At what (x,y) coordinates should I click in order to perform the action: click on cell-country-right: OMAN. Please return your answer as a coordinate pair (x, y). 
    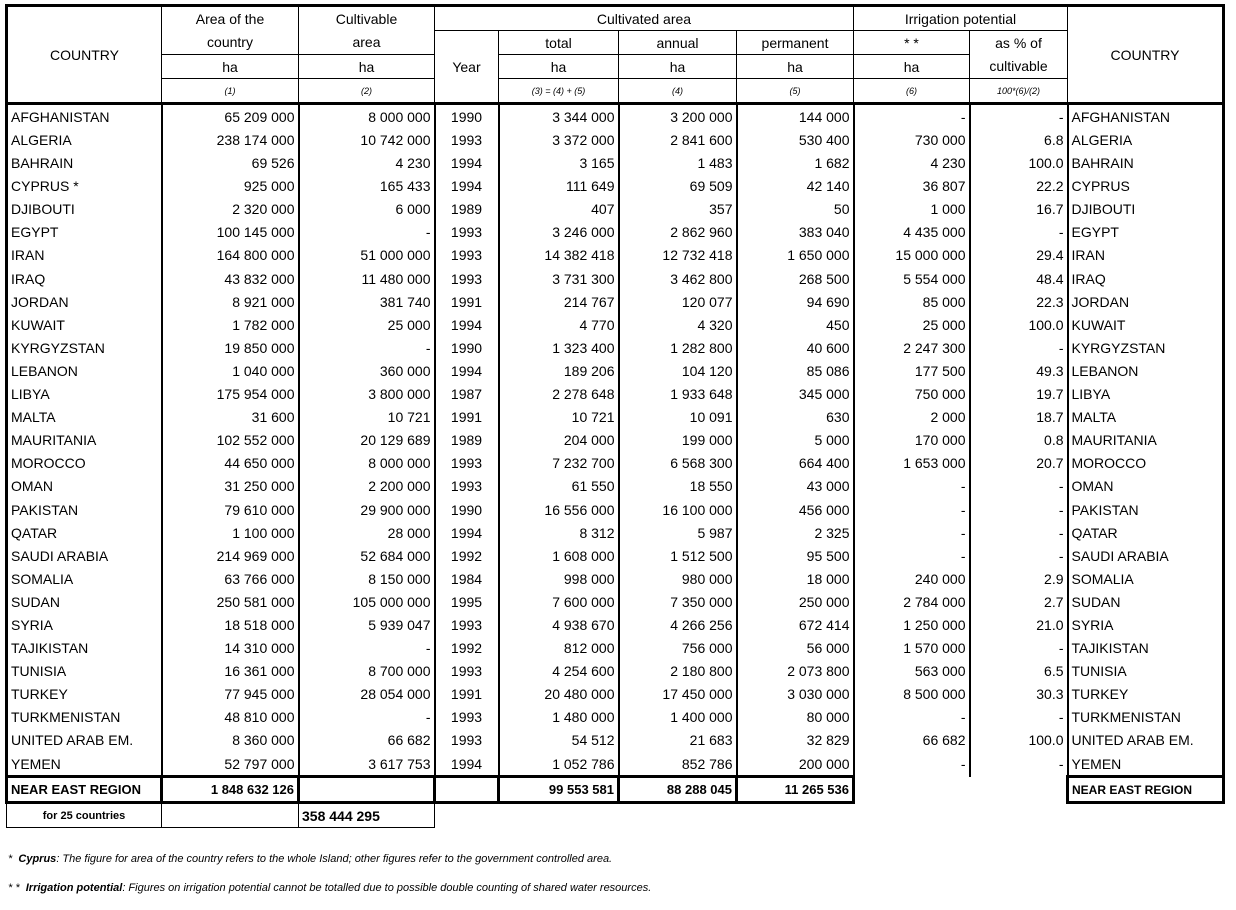
    Looking at the image, I should click on (1145, 486).